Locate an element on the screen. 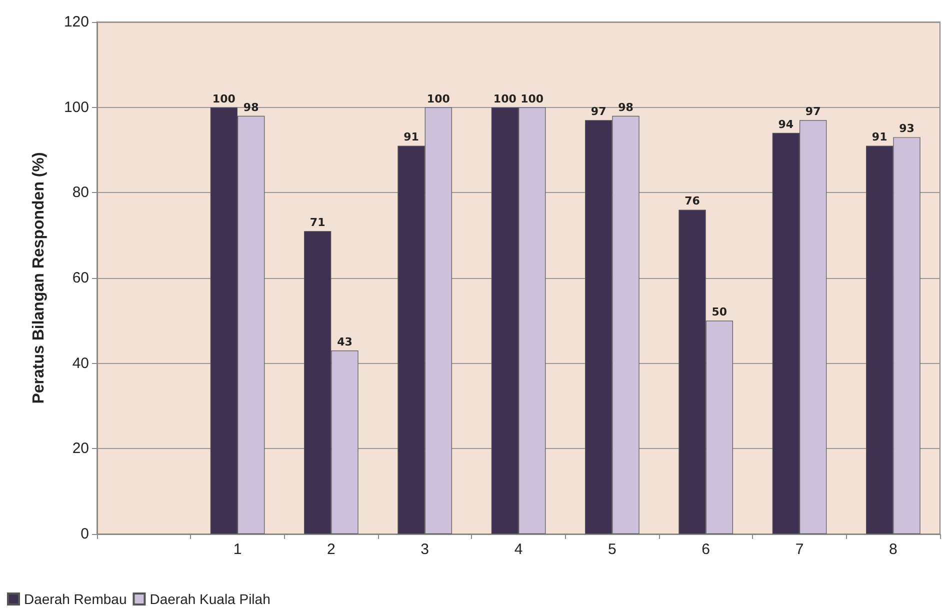  data-label: 71 is located at coordinates (318, 223).